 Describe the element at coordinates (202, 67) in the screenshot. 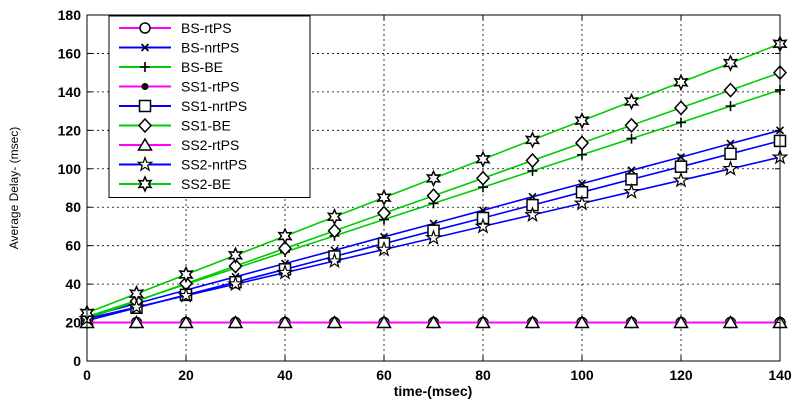

I see `legend-label: BS-BE` at that location.